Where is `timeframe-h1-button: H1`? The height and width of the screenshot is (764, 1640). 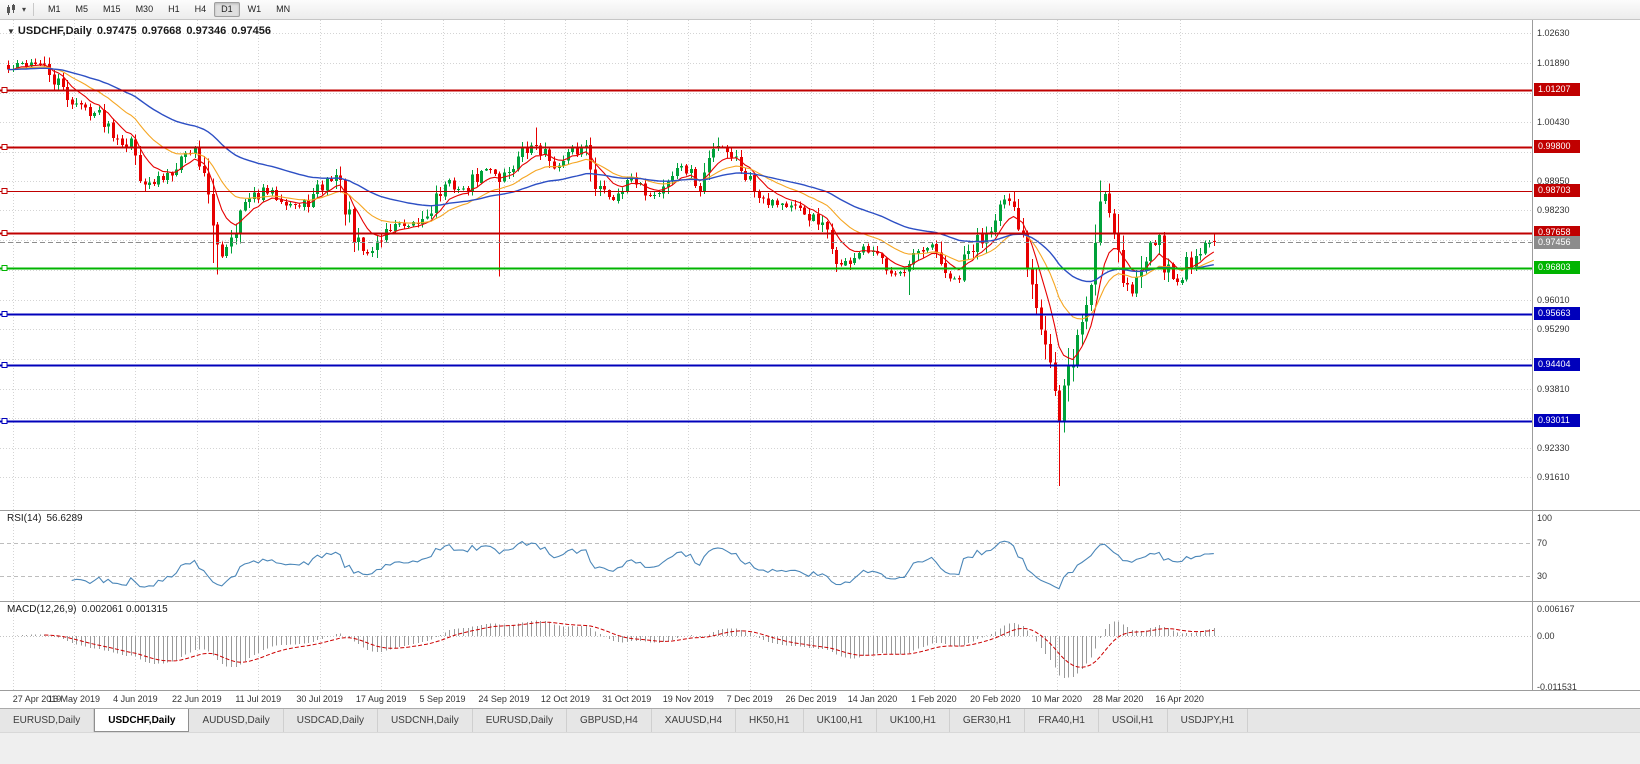
timeframe-h1-button: H1 is located at coordinates (174, 9).